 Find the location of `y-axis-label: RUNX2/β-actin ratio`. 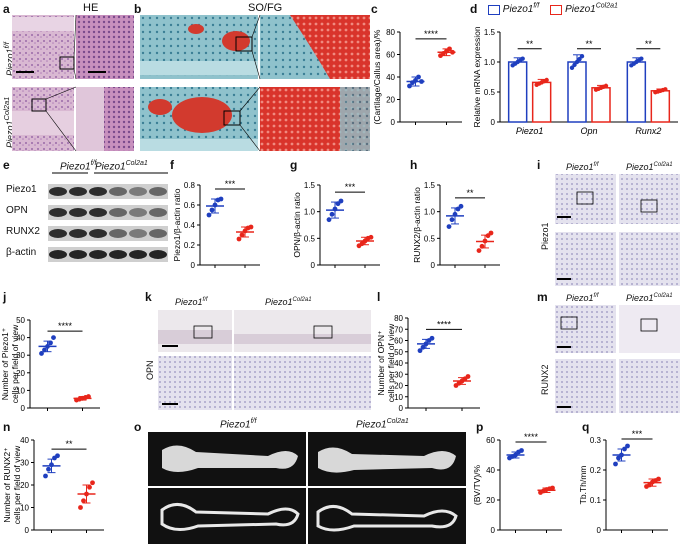

y-axis-label: RUNX2/β-actin ratio is located at coordinates (417, 225).